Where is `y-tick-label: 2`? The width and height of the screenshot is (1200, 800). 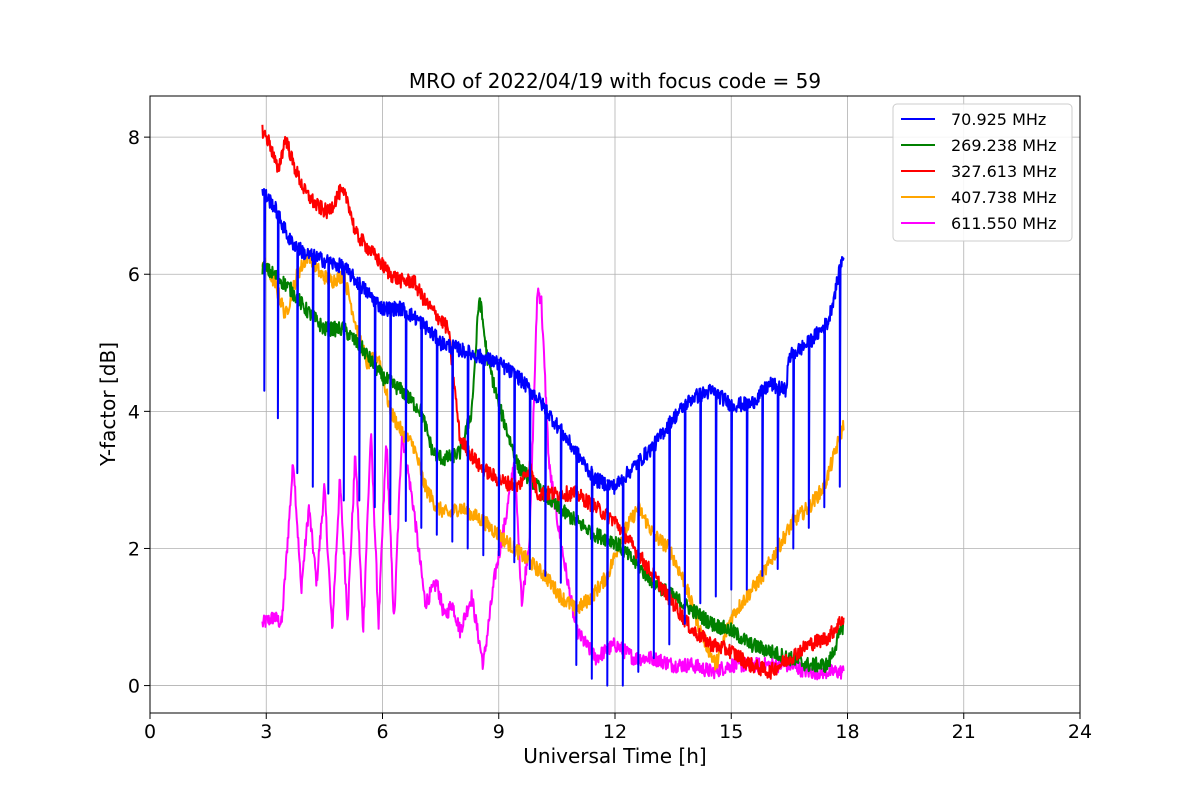 y-tick-label: 2 is located at coordinates (134, 549).